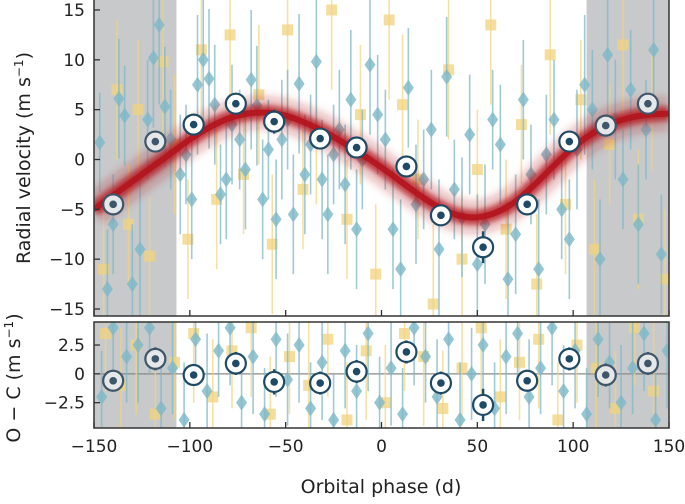 This screenshot has width=685, height=504. I want to click on x-axis: −150 −100 −50 0 50 100 150, so click(378, 439).